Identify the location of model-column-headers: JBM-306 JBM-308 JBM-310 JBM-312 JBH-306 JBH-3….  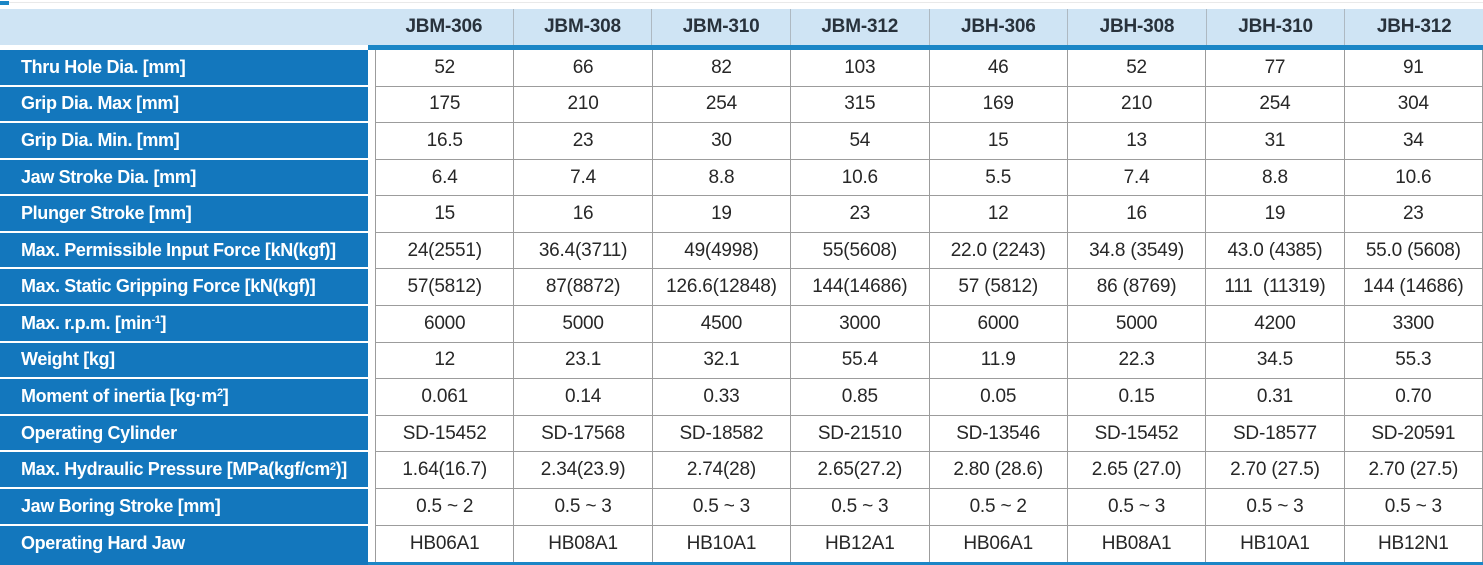
(929, 27).